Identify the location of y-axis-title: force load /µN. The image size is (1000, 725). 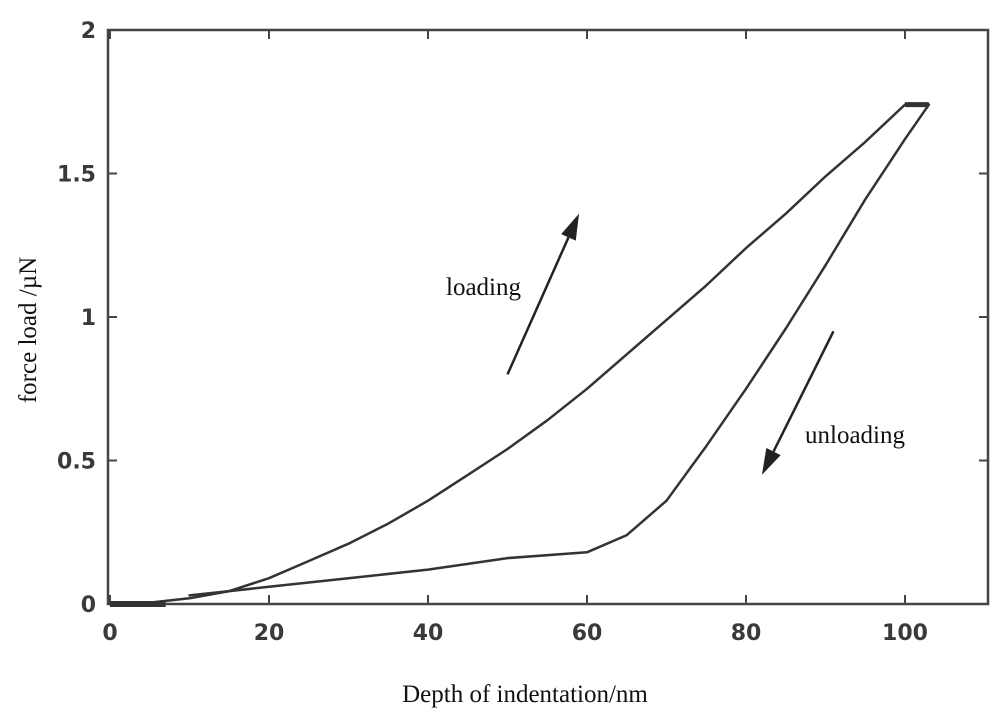
(28, 330).